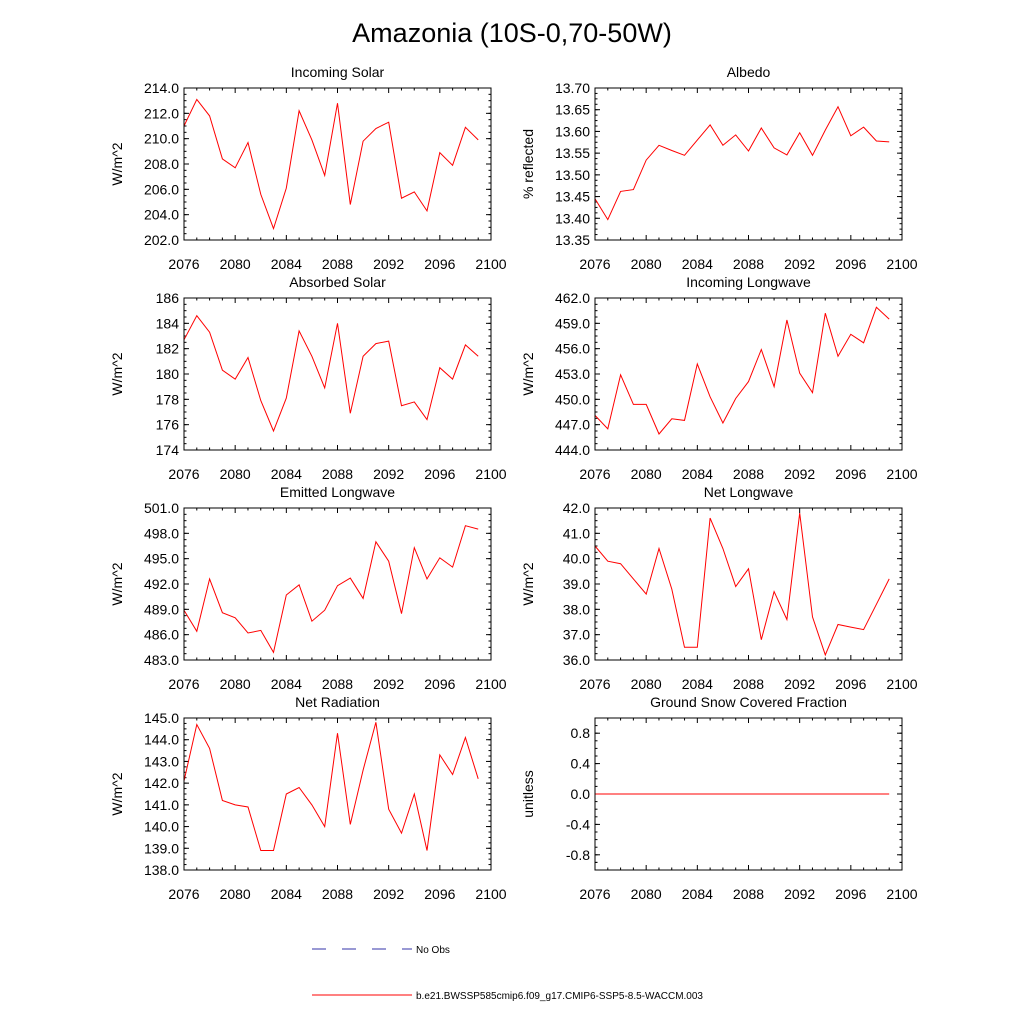 This screenshot has height=1029, width=1024. Describe the element at coordinates (337, 492) in the screenshot. I see `panel-title: Emitted Longwave` at that location.